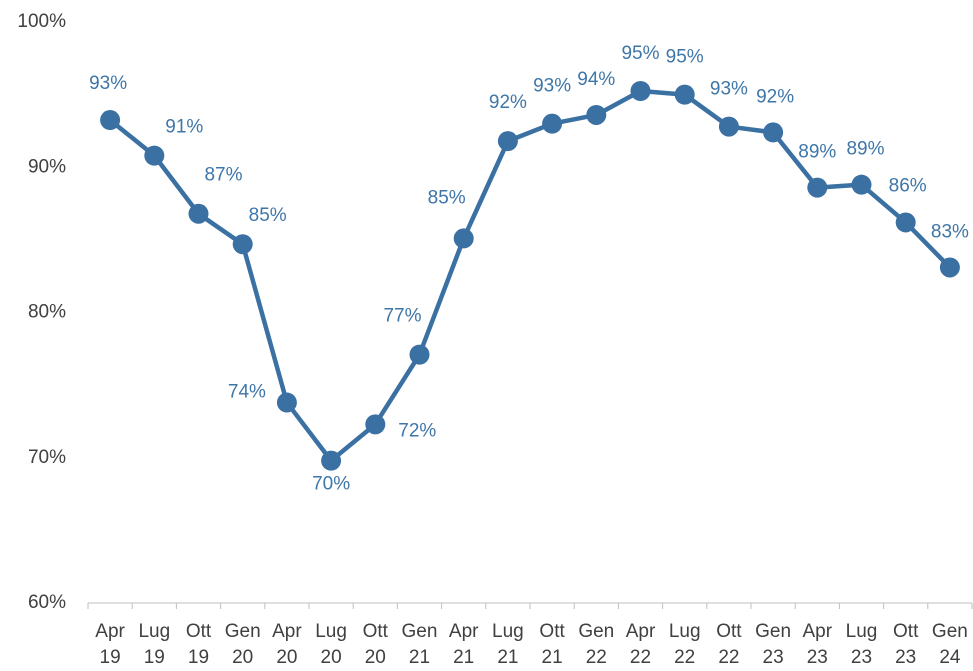  Describe the element at coordinates (223, 175) in the screenshot. I see `data-label: 87%` at that location.